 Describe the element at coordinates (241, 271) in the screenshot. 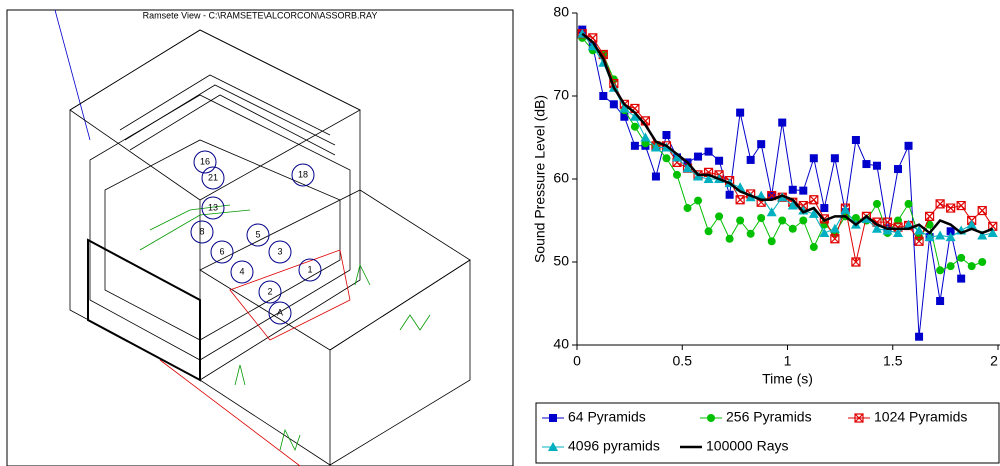

I see `source-label: 4` at that location.